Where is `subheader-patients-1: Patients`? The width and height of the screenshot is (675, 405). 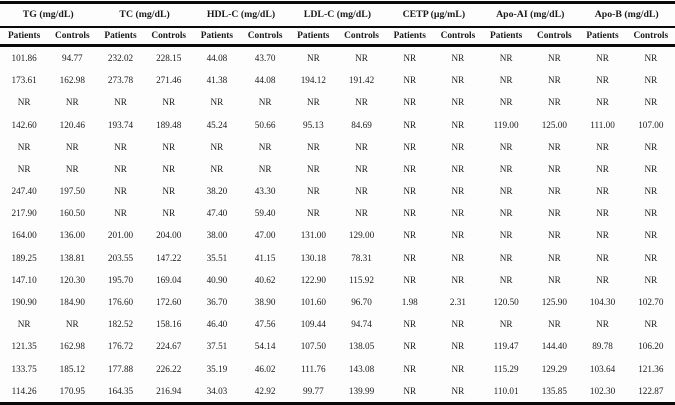 subheader-patients-1: Patients is located at coordinates (120, 35).